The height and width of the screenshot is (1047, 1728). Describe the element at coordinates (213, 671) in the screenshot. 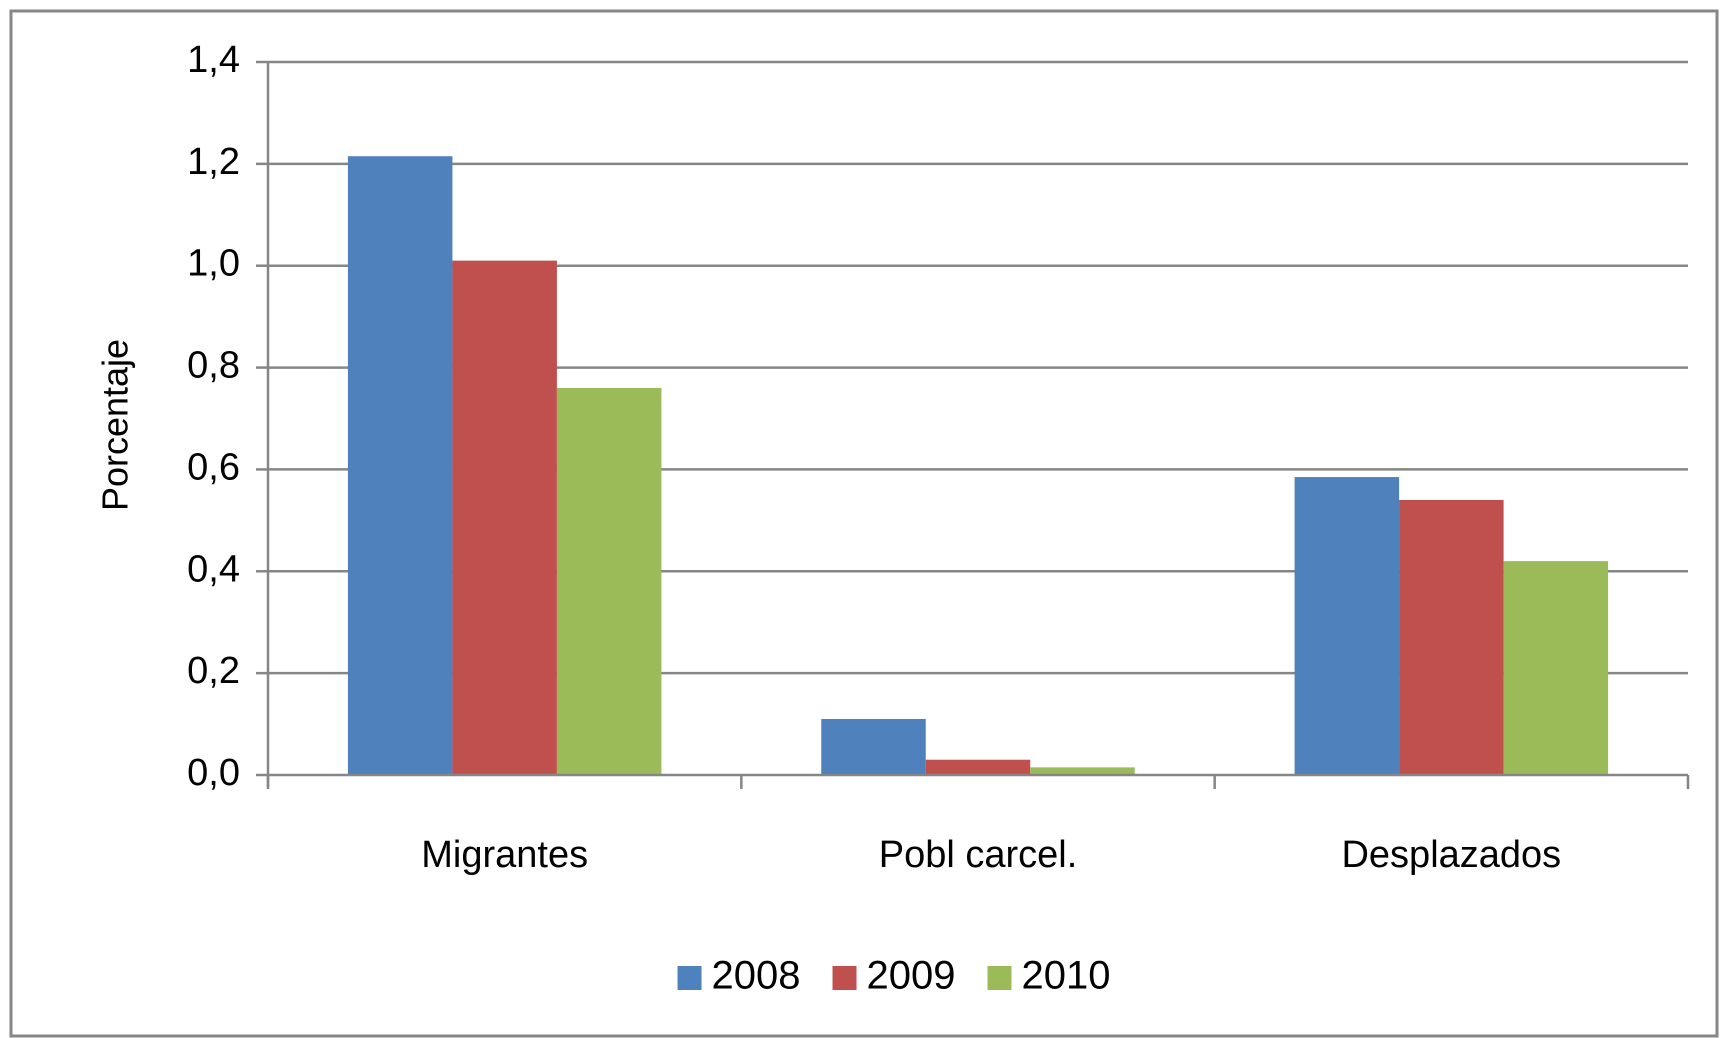

I see `y-tick-label: 0,2` at that location.